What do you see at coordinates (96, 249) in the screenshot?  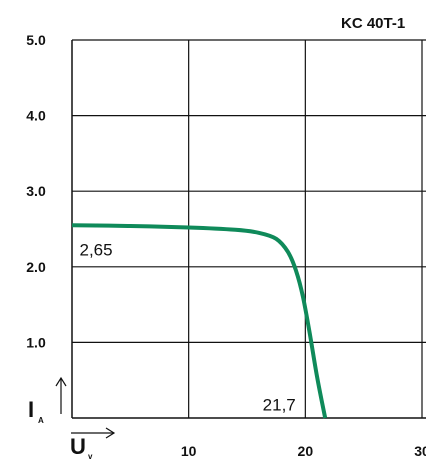 I see `annotation-label: 2,65` at bounding box center [96, 249].